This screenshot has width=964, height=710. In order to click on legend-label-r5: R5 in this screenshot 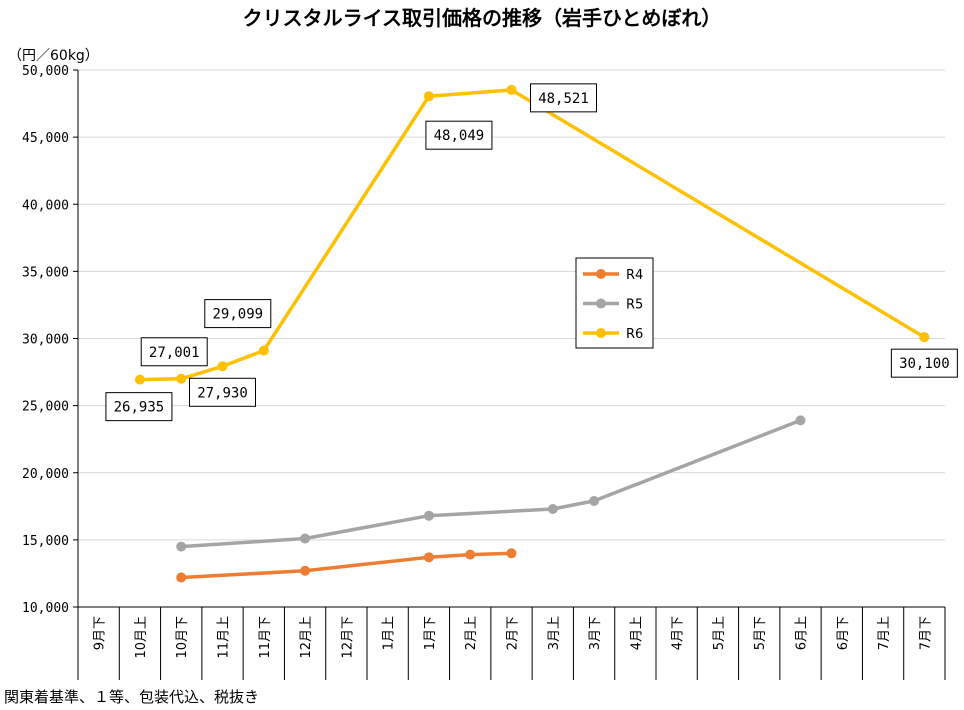, I will do `click(634, 305)`.